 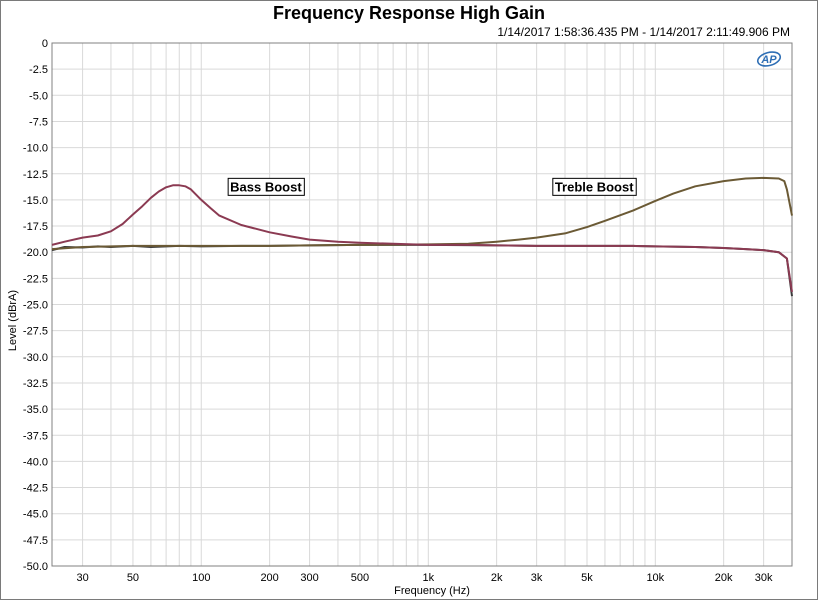 I want to click on y-tick-label: -25.0, so click(x=35, y=306).